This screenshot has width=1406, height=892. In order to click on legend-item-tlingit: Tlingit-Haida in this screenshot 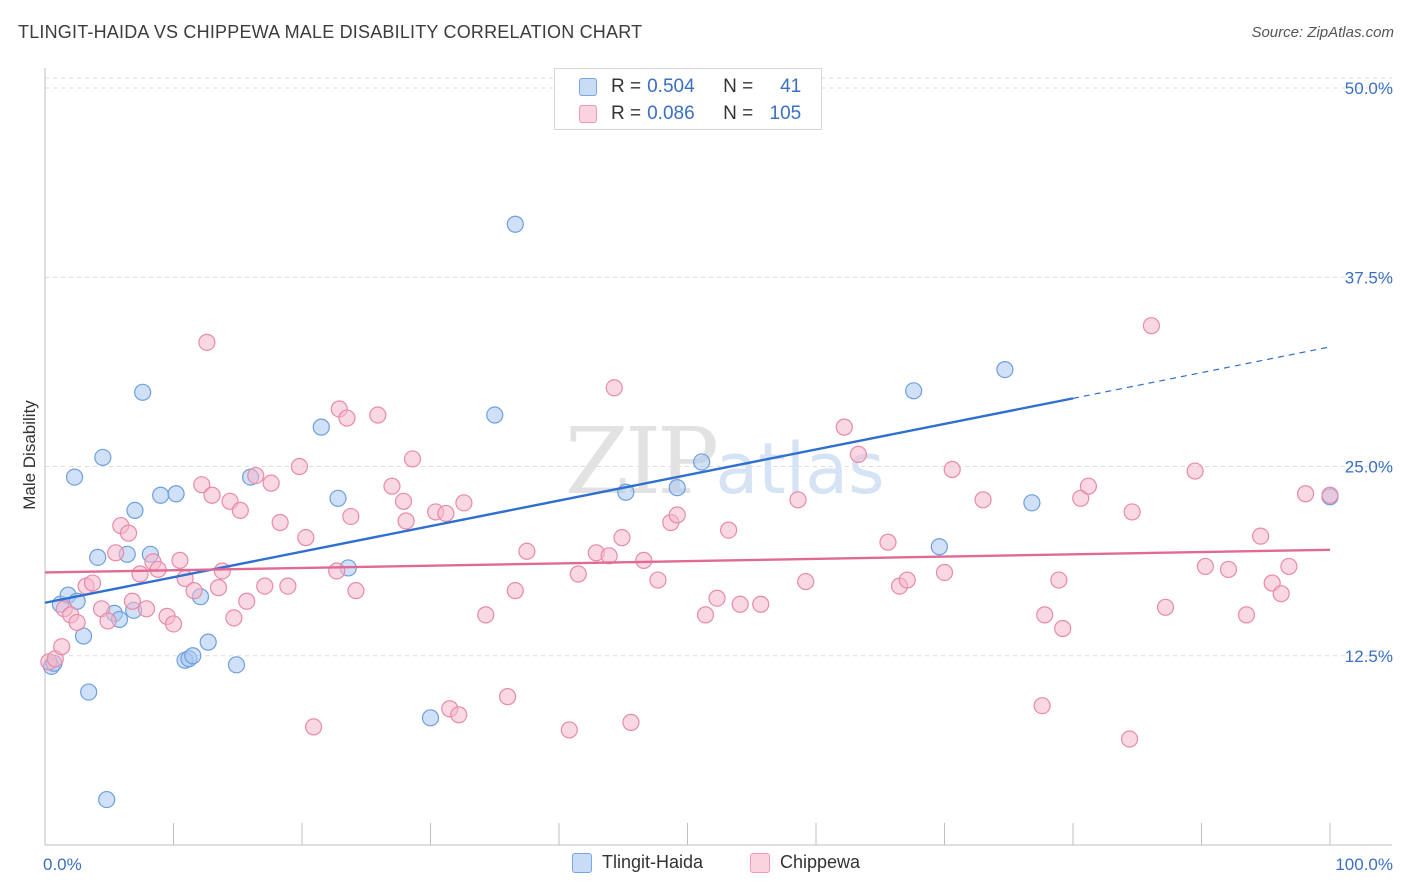, I will do `click(637, 862)`.